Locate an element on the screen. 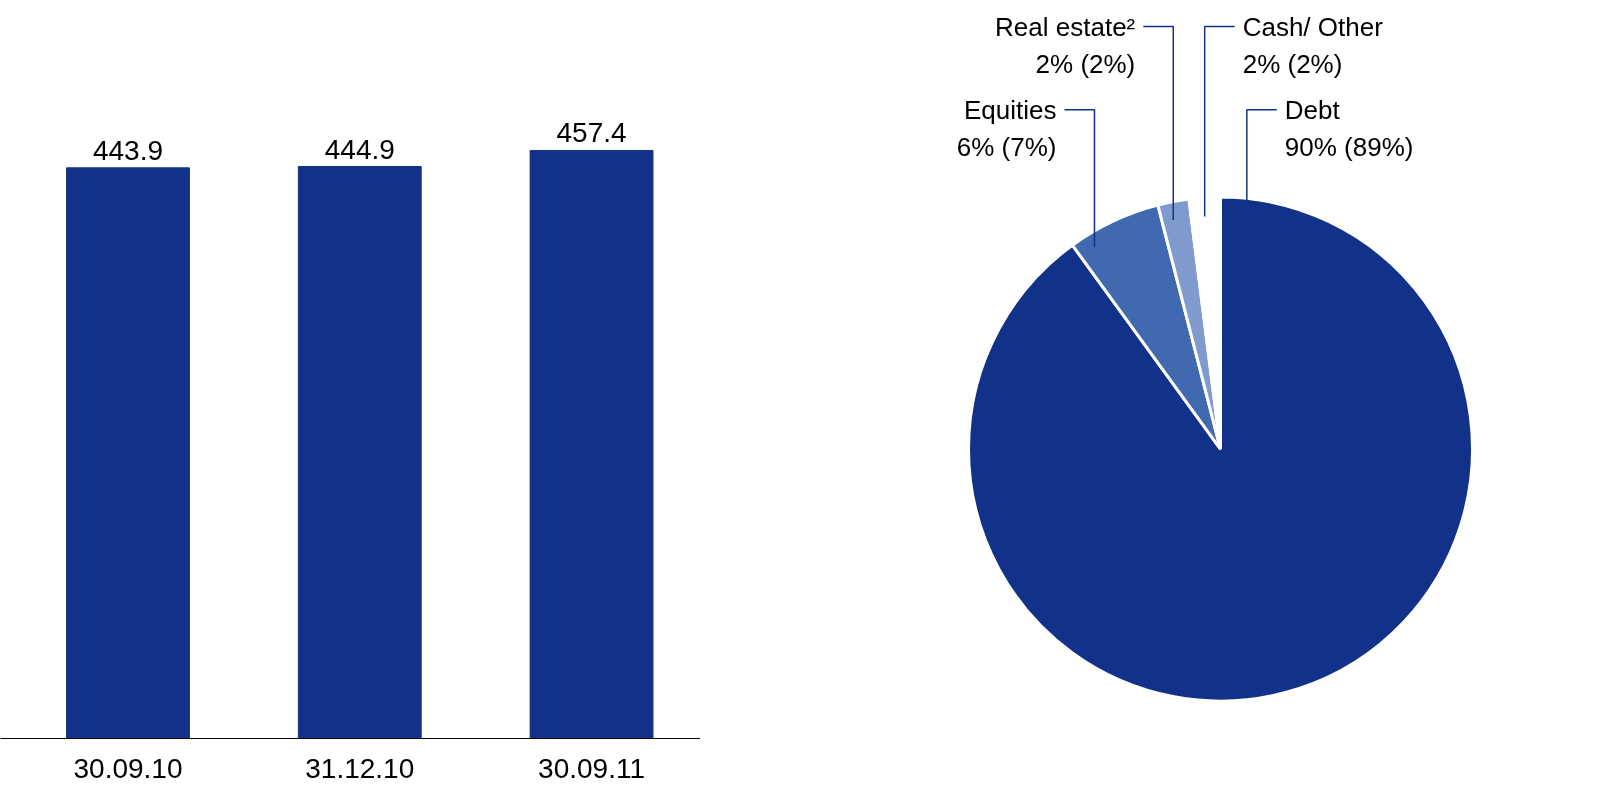 This screenshot has height=798, width=1624. data-label: 6% (7%) is located at coordinates (1006, 147).